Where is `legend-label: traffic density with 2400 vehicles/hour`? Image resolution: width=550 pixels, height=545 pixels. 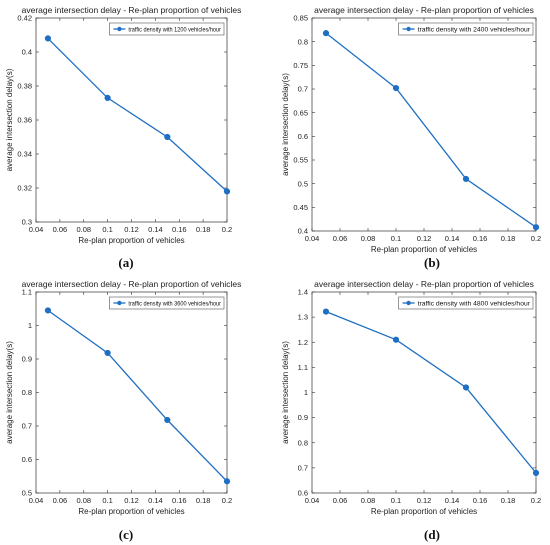
legend-label: traffic density with 2400 vehicles/hour is located at coordinates (474, 29).